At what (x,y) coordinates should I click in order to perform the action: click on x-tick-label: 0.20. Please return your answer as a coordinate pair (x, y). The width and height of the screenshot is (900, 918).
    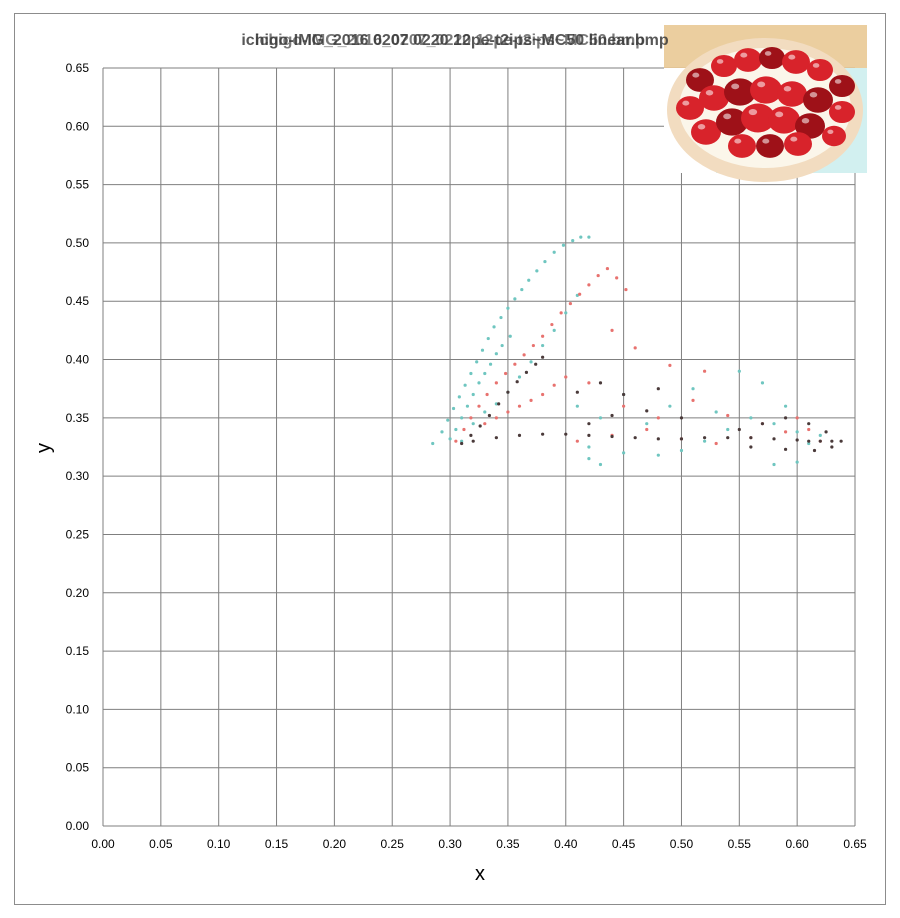
    Looking at the image, I should click on (335, 844).